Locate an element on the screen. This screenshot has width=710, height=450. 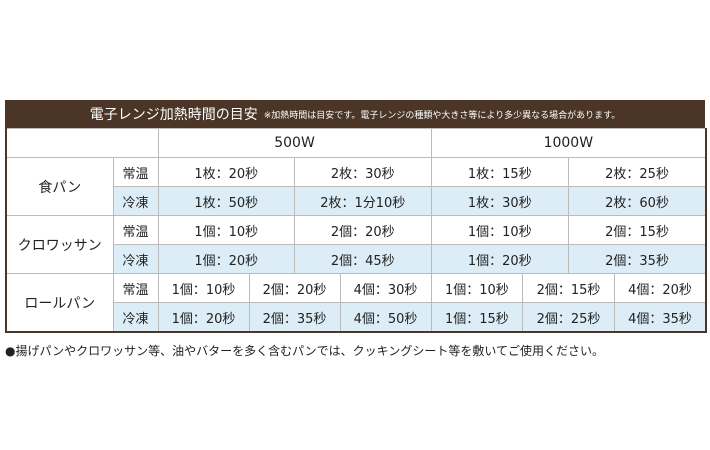
title: 電子レンジ加熱時間の目安 is located at coordinates (173, 115).